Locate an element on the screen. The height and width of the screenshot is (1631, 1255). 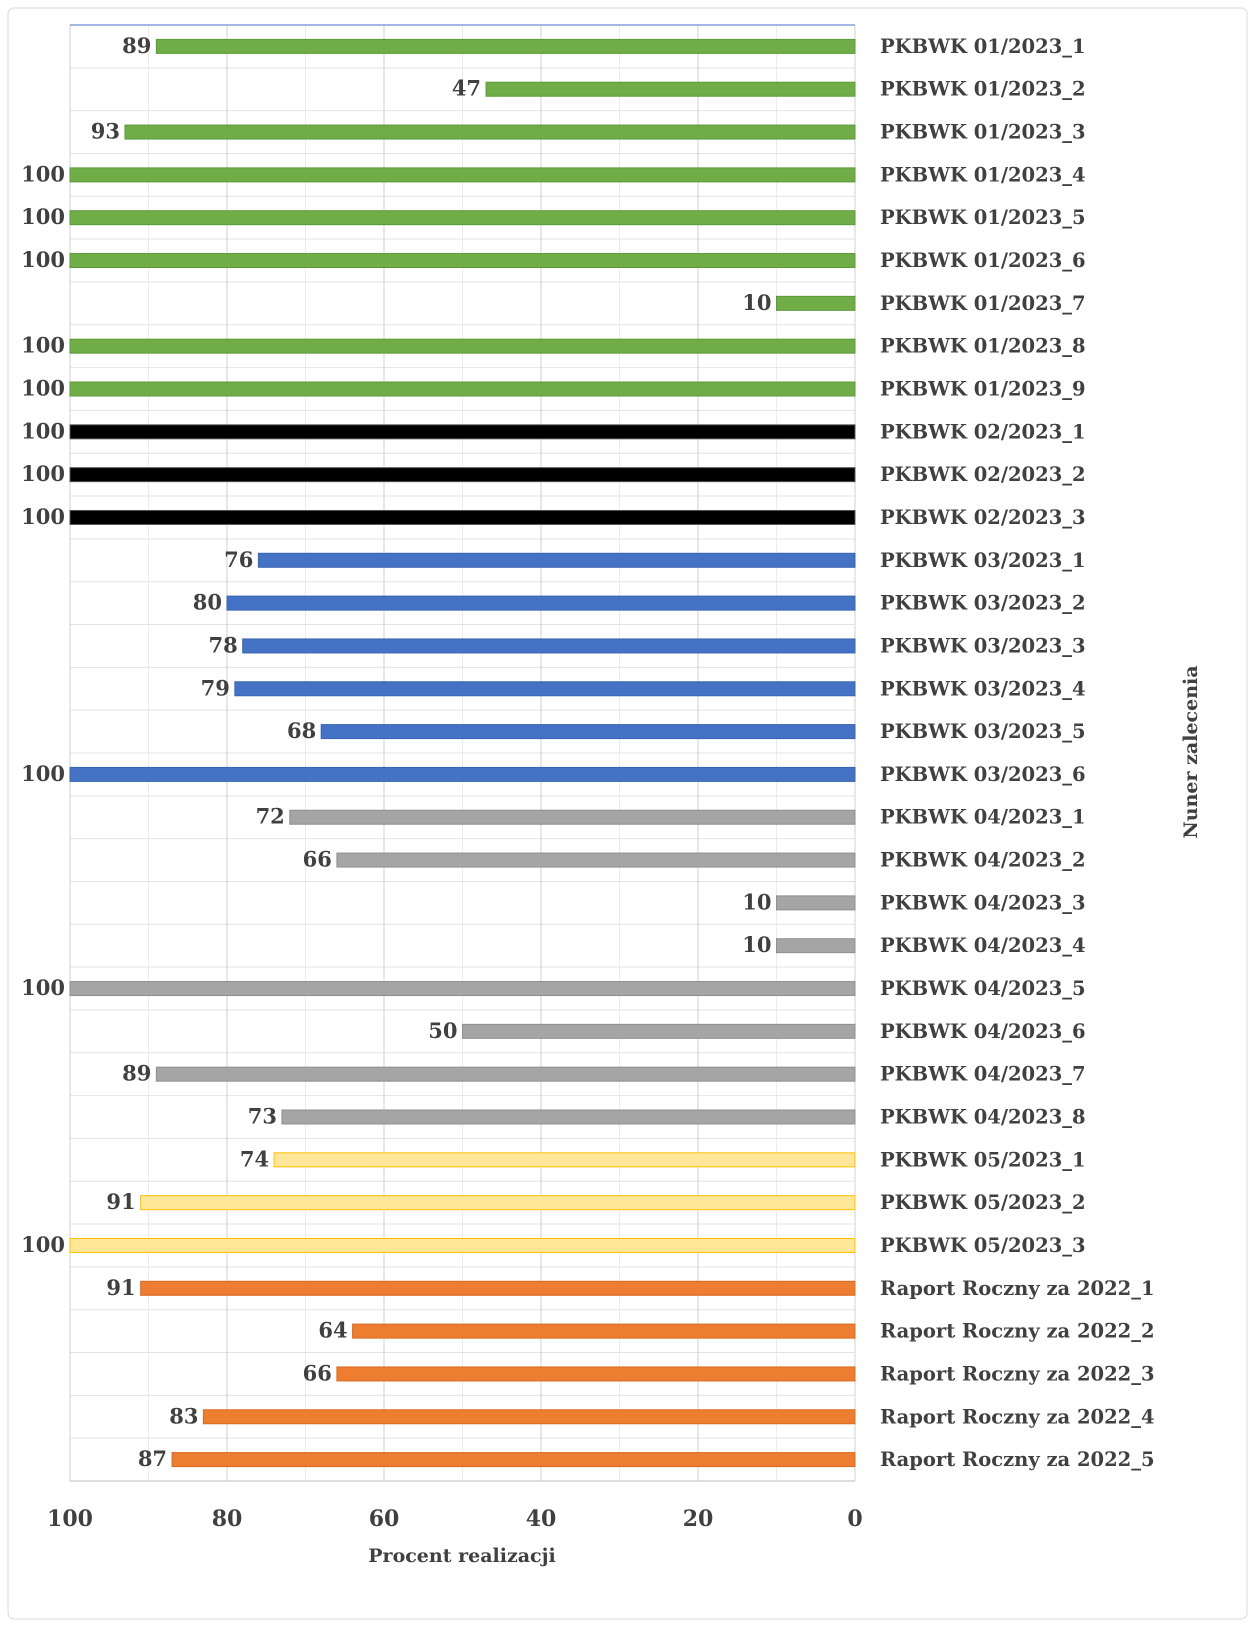
x-axis-title: Procent realizacji is located at coordinates (461, 1556).